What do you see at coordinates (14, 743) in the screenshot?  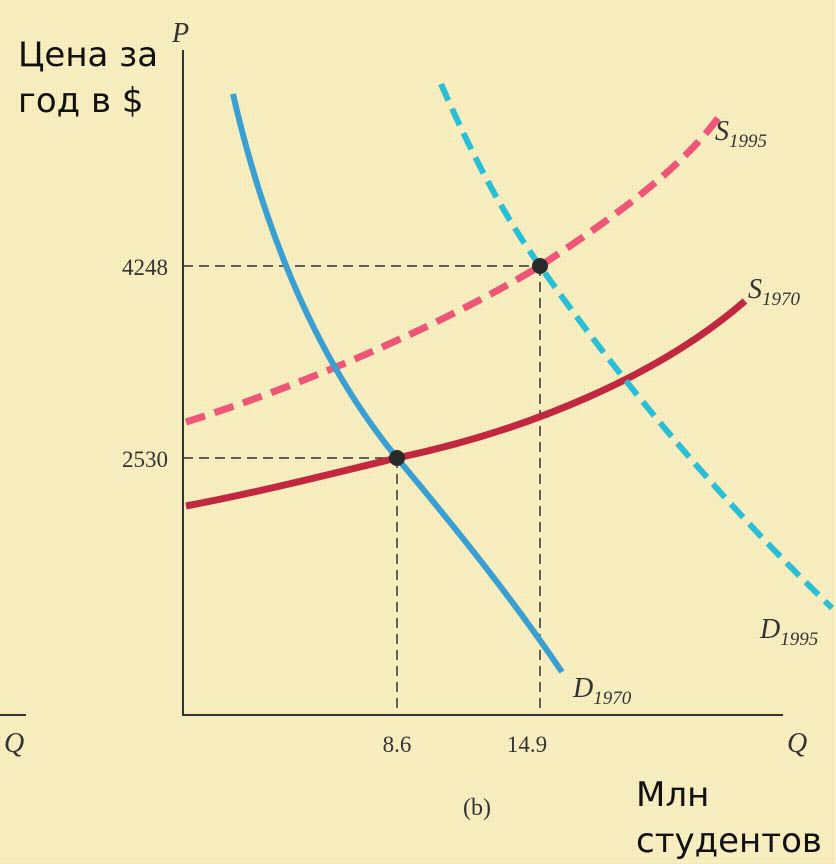 I see `left-edge-letter: Q` at bounding box center [14, 743].